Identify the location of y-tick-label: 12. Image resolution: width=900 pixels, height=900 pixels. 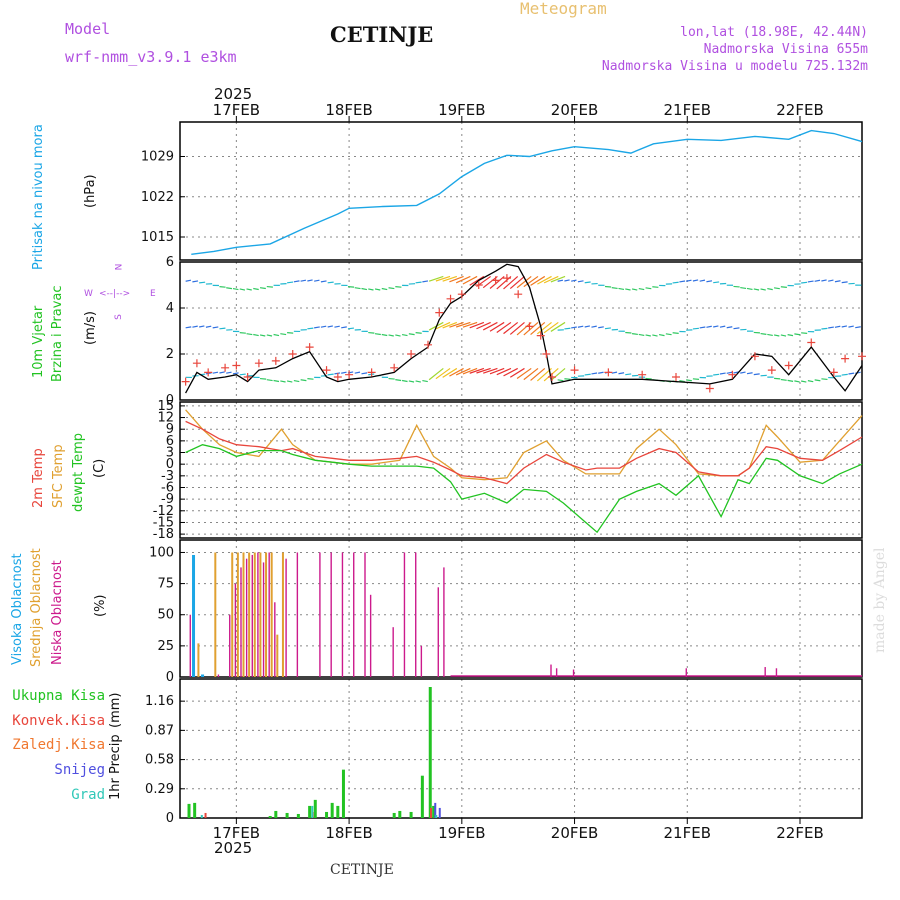
(165, 418).